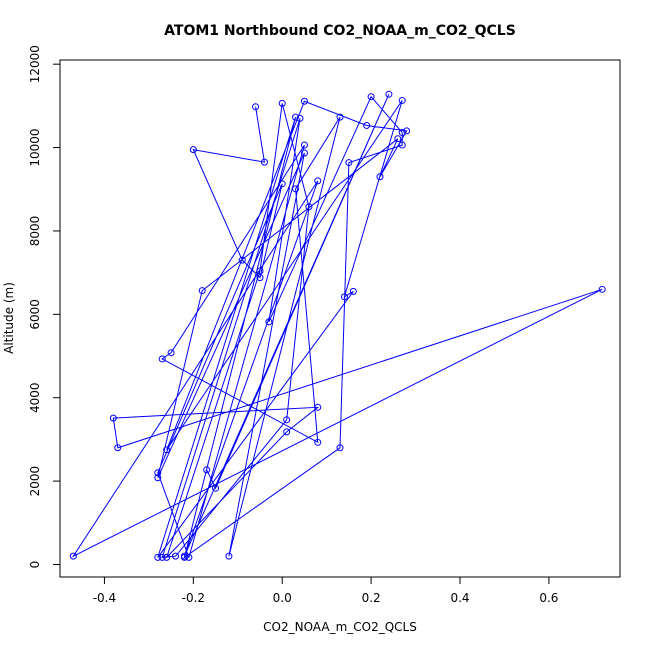  I want to click on y-tick-label: 4000, so click(35, 397).